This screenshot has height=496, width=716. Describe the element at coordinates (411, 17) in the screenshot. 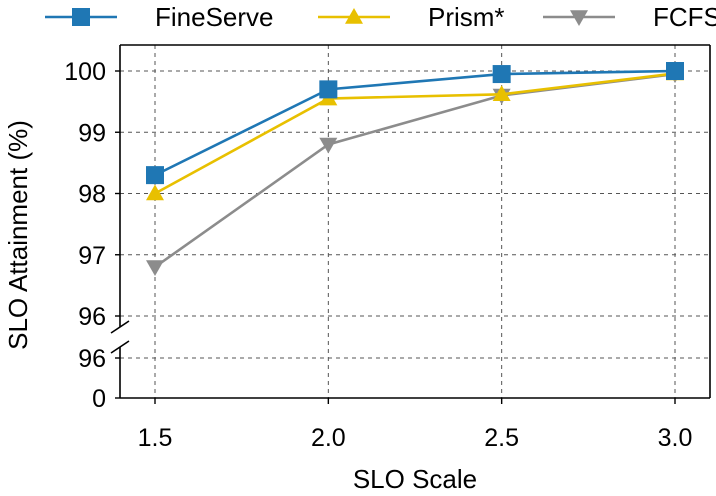

I see `legend-item: Prism*` at that location.